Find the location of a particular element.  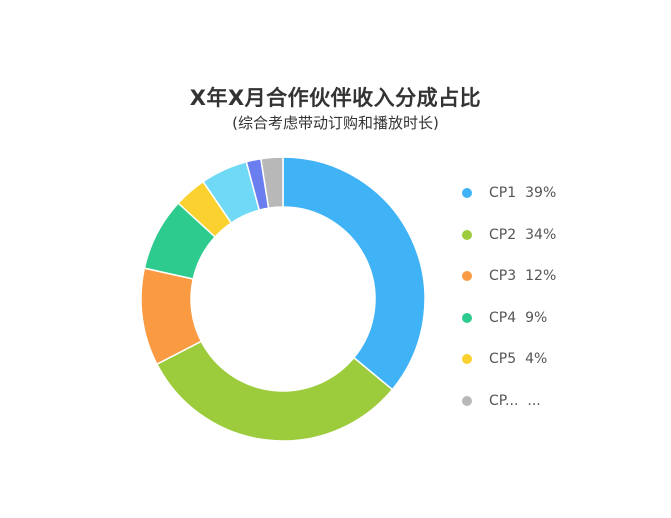

legend-item-cp2: CP2 34% is located at coordinates (552, 235).